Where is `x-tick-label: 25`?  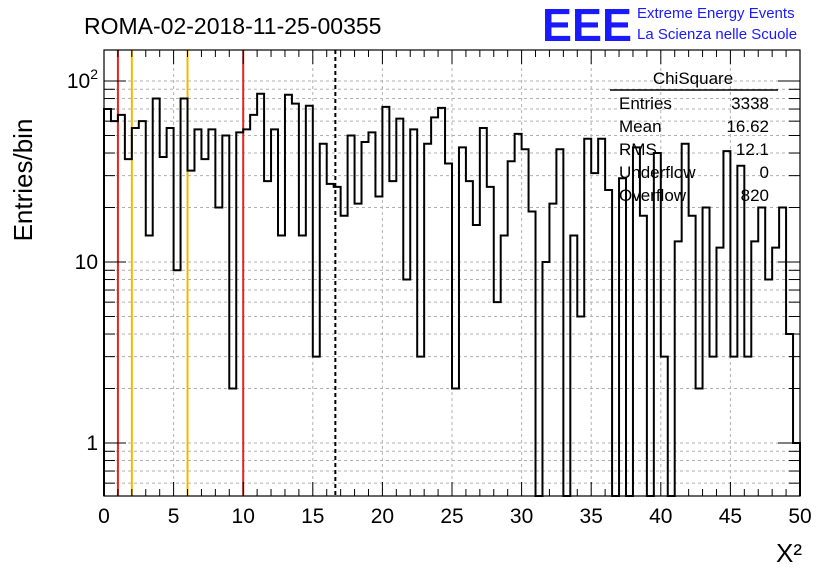
x-tick-label: 25 is located at coordinates (451, 516).